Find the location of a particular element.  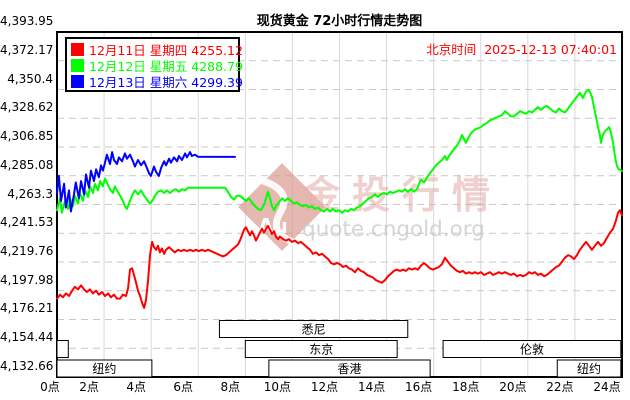

legend-label: 12月13日 星期六 4299.39 is located at coordinates (166, 82).